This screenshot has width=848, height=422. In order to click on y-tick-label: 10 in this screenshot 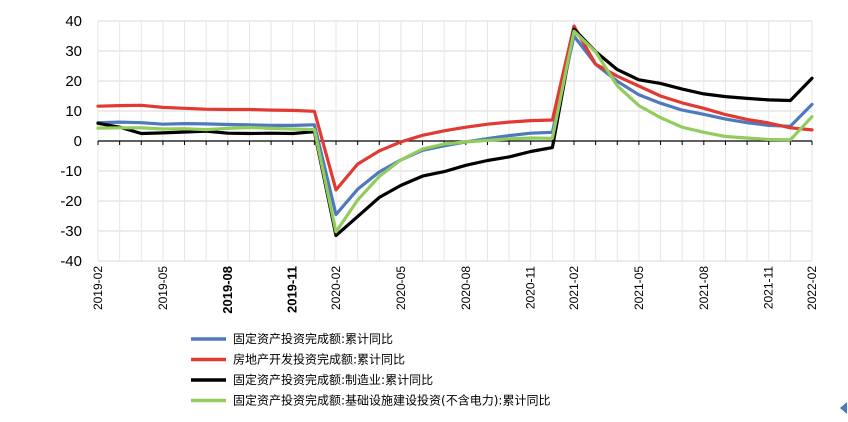, I will do `click(73, 111)`.